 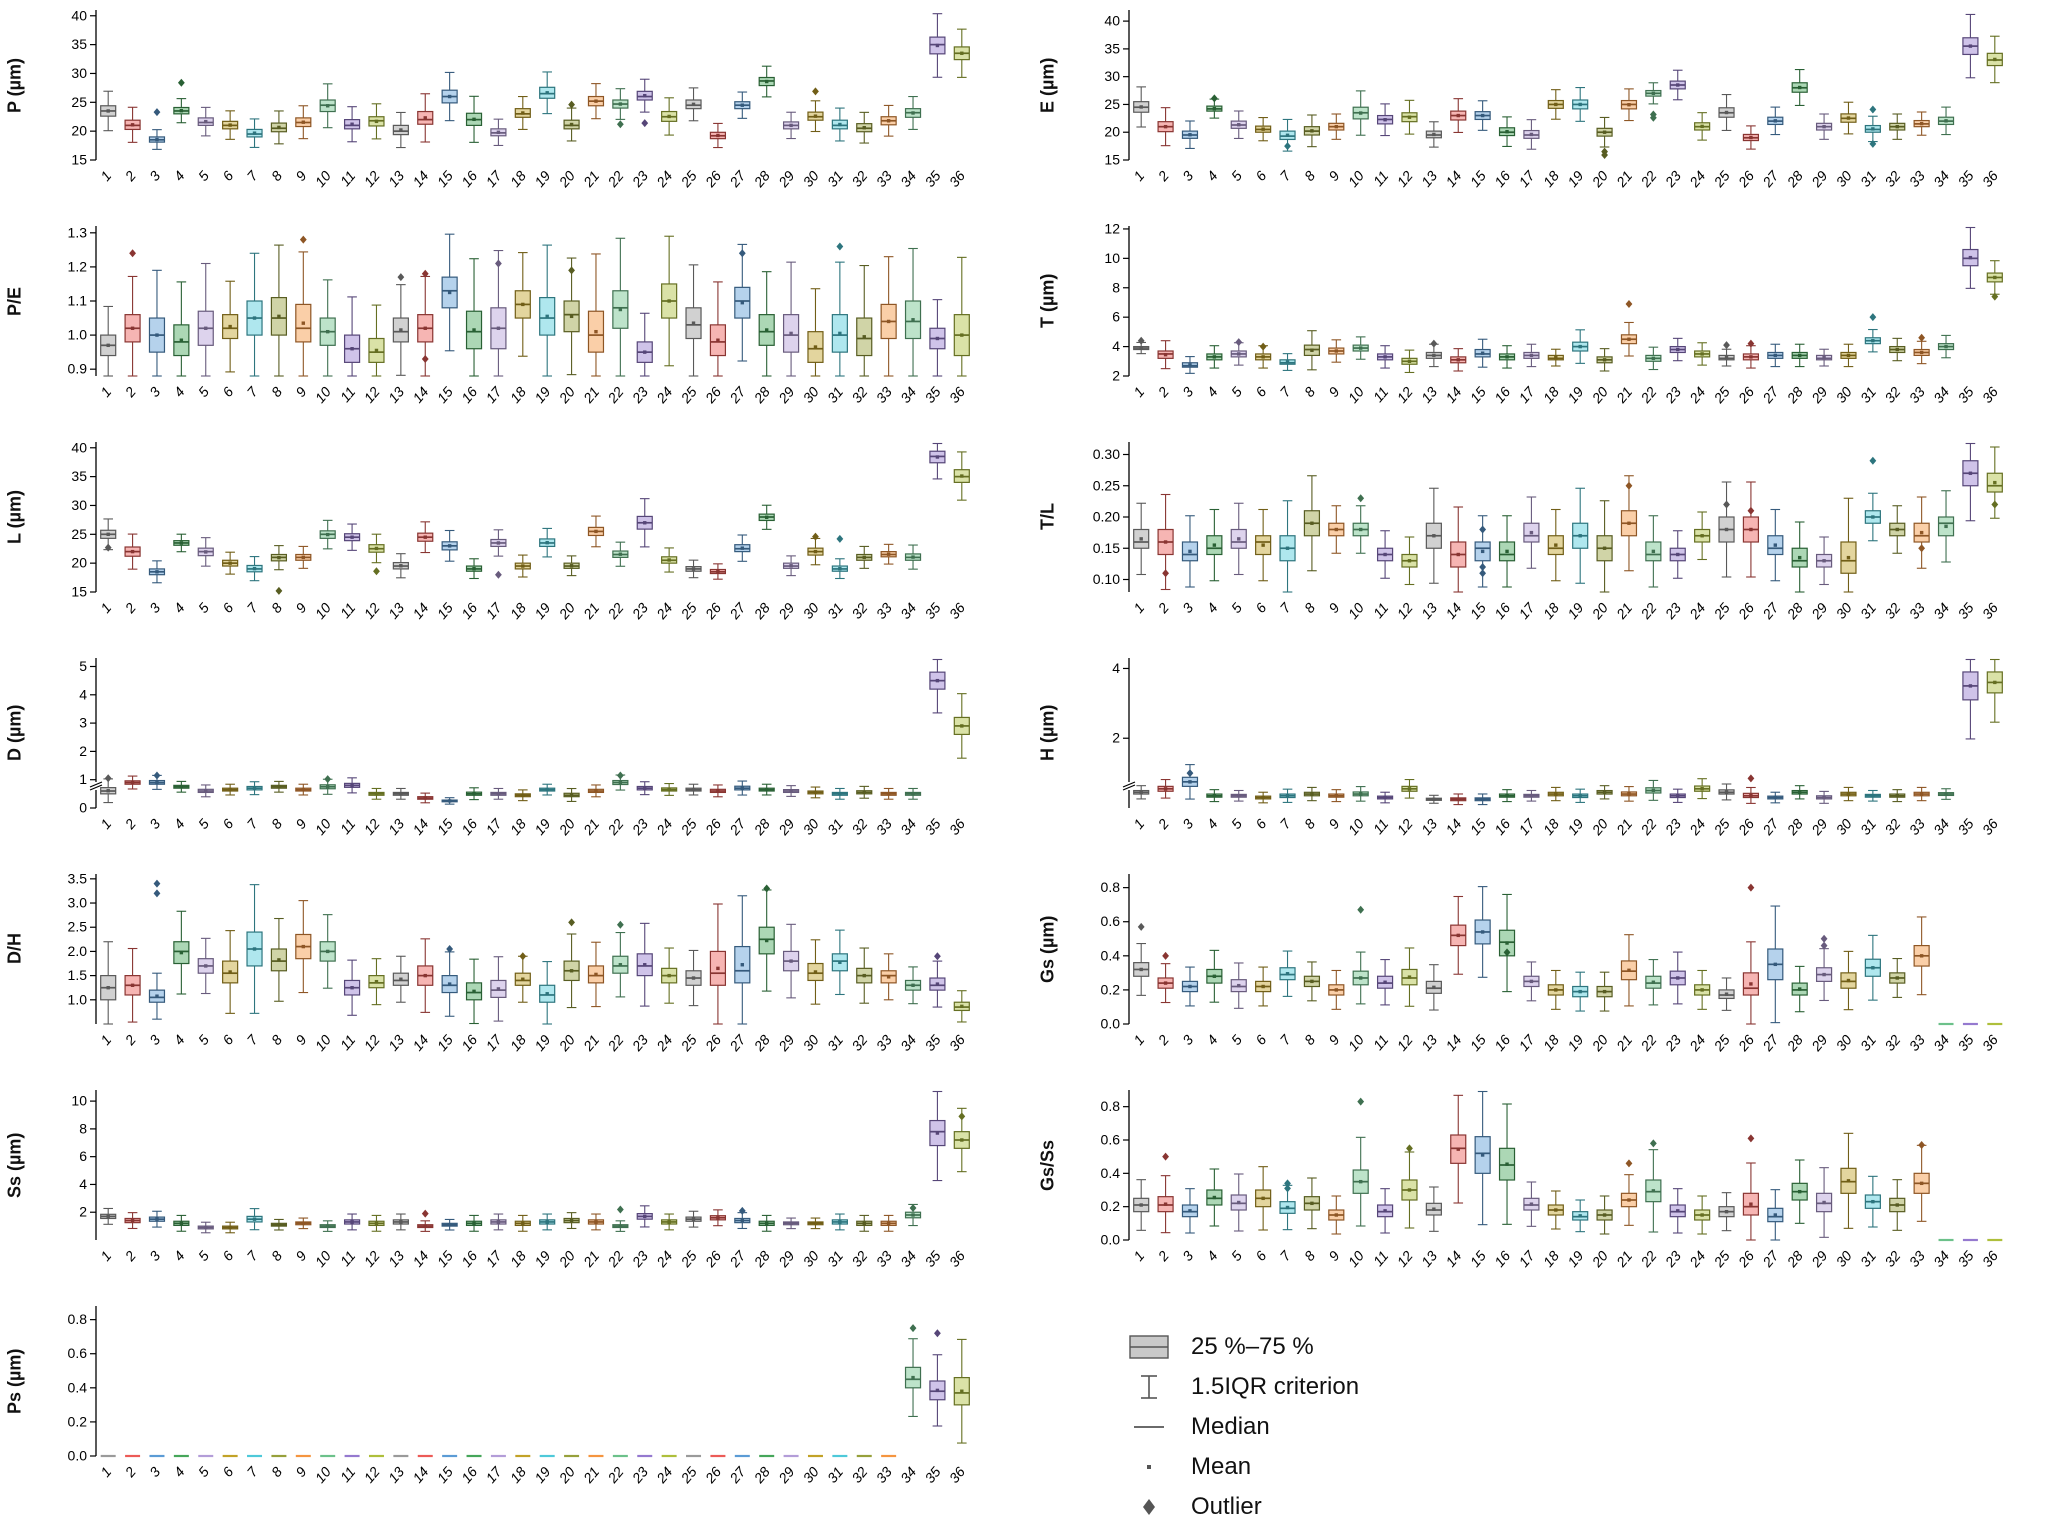 What do you see at coordinates (276, 607) in the screenshot?
I see `x-tick-label: 8` at bounding box center [276, 607].